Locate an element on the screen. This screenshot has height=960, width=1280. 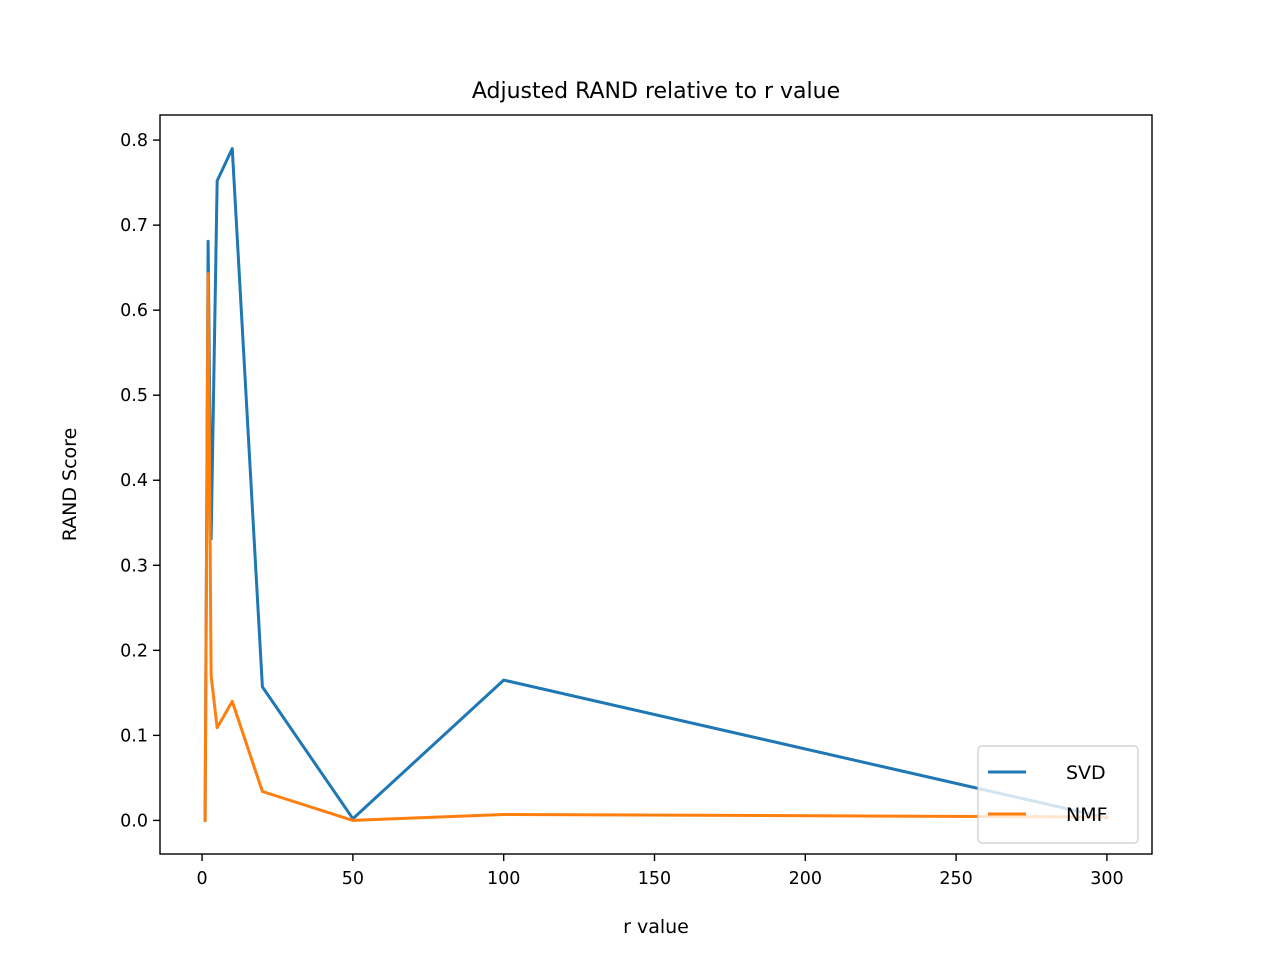
y-tick-label: 0.7 is located at coordinates (134, 226).